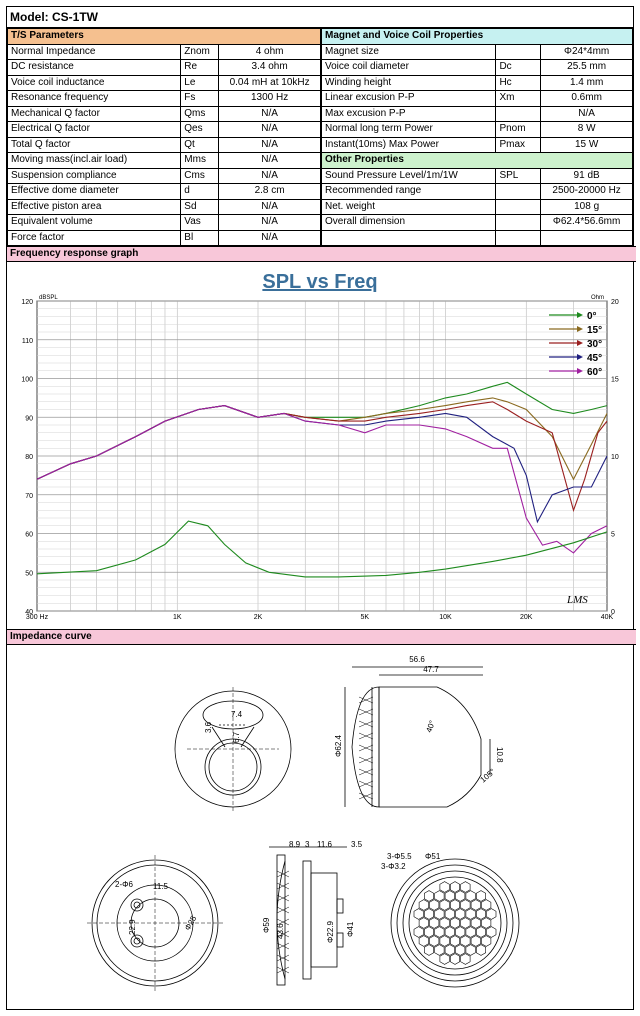 The image size is (640, 1016). What do you see at coordinates (321, 637) in the screenshot?
I see `impedance-section-header: Impedance curve` at bounding box center [321, 637].